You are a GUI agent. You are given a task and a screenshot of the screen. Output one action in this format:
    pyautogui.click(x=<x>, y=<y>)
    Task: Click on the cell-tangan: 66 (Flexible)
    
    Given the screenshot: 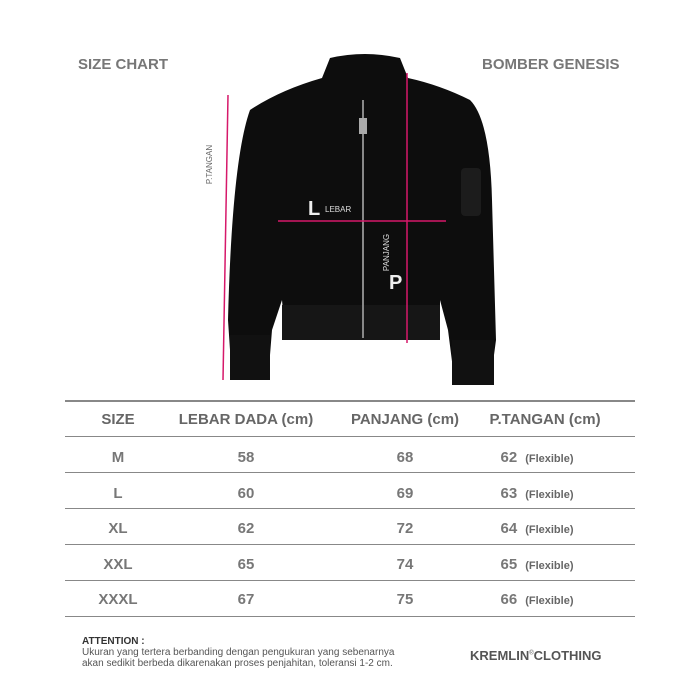 What is the action you would take?
    pyautogui.click(x=537, y=599)
    